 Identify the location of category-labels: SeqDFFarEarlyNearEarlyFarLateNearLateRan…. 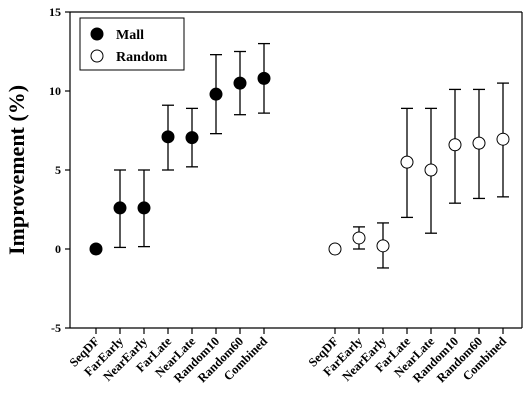
(288, 360).